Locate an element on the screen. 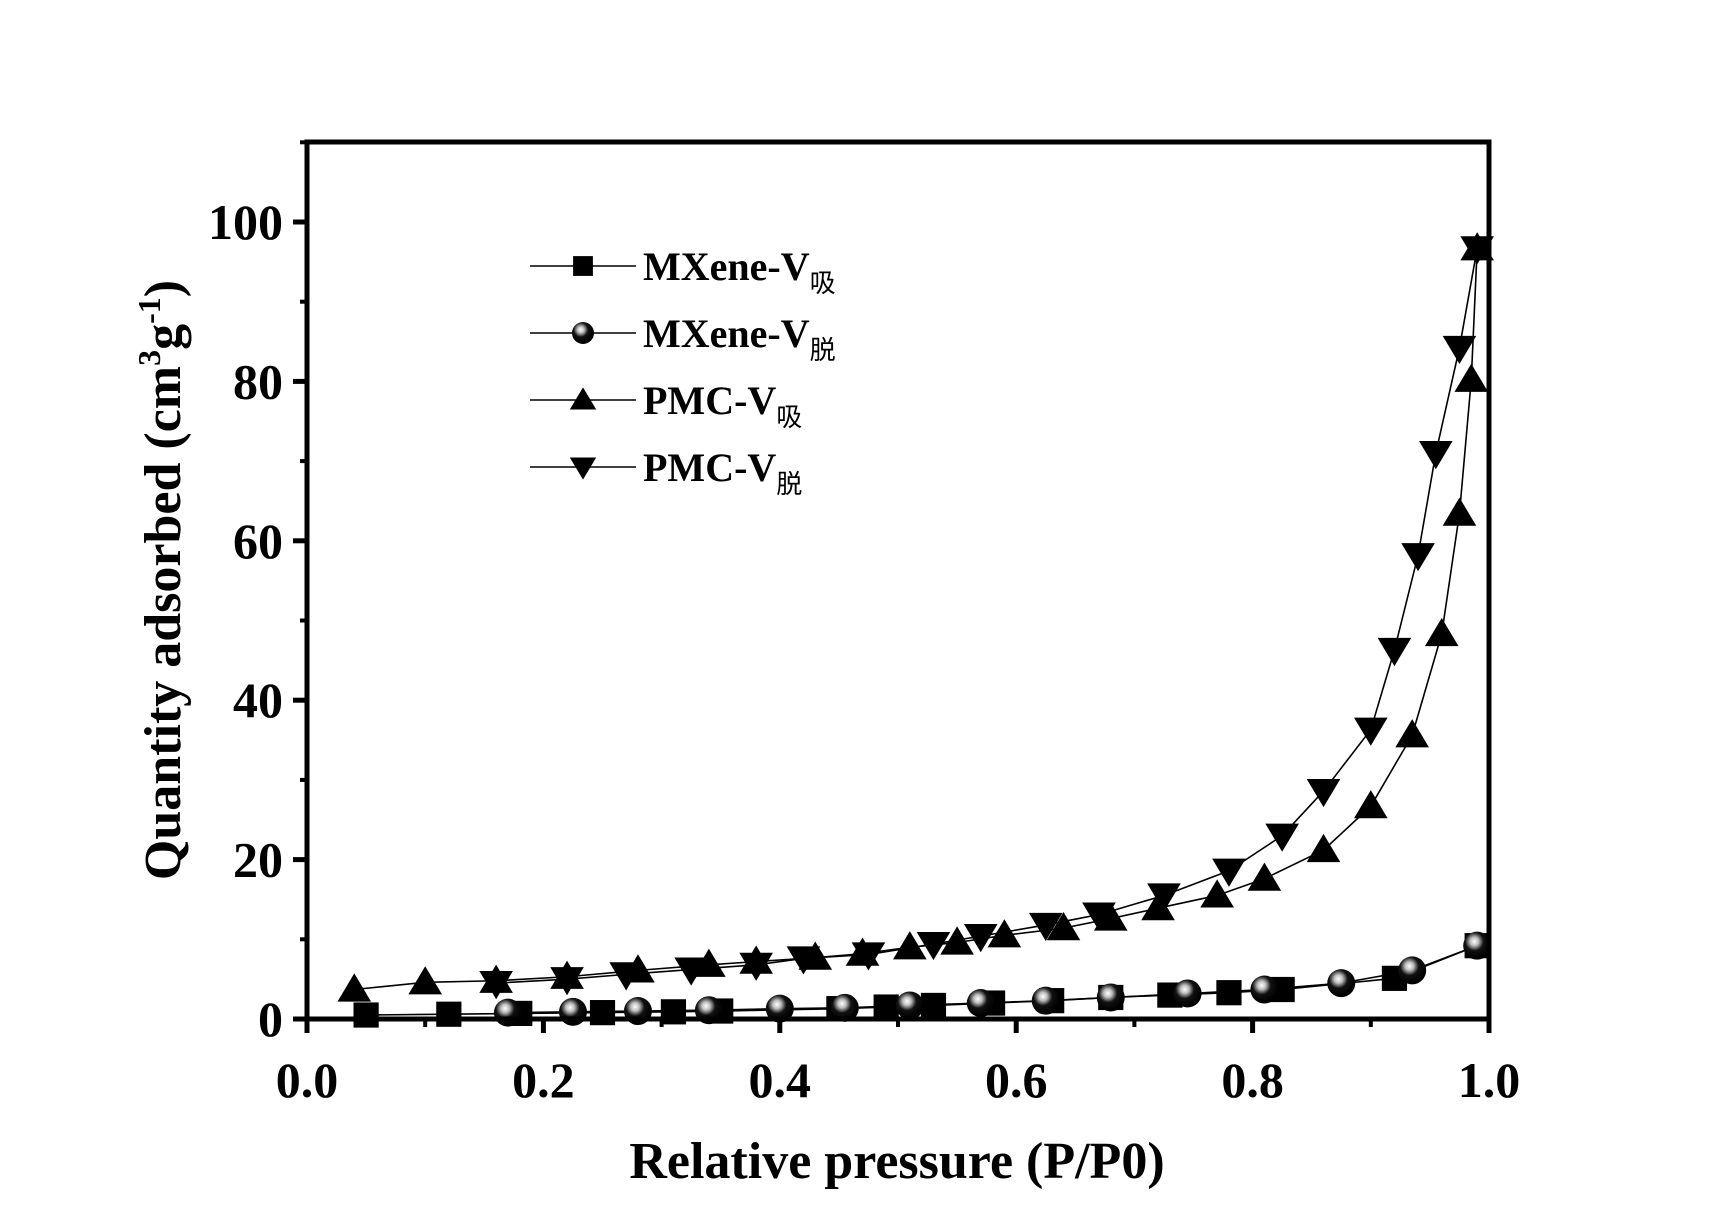 The height and width of the screenshot is (1224, 1731). x-tick-label: 1.0 is located at coordinates (1489, 1080).